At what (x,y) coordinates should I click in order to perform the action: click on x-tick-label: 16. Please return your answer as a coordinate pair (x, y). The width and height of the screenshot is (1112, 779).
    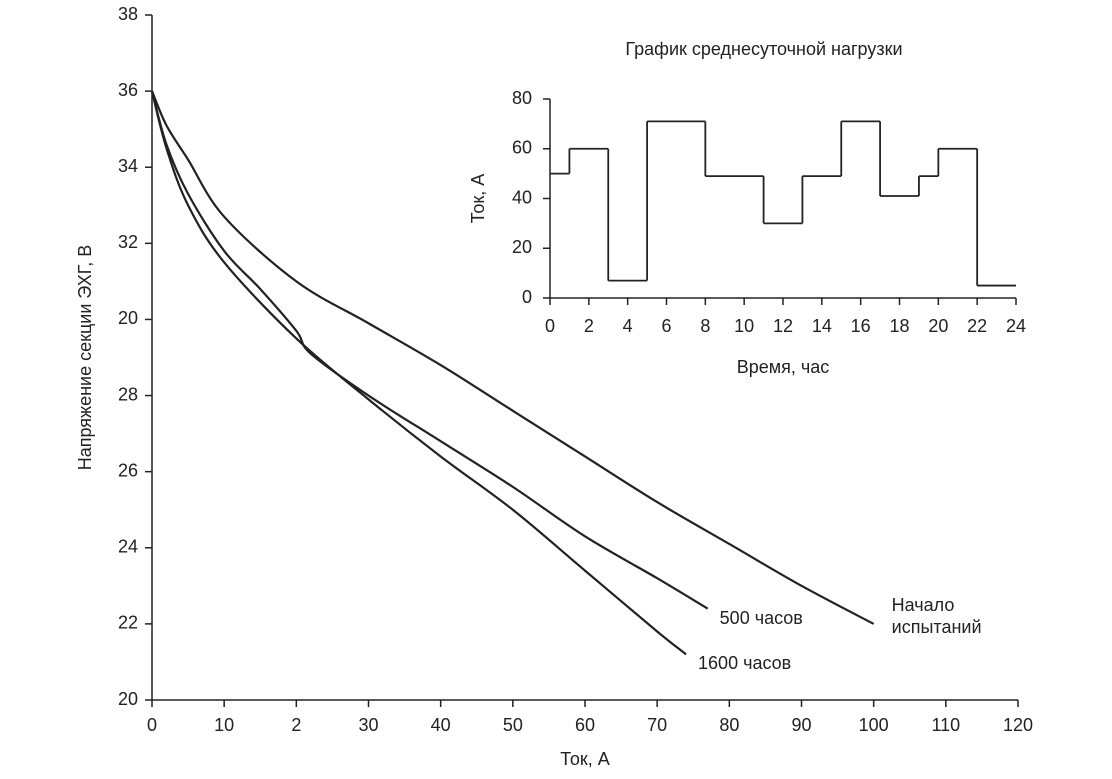
    Looking at the image, I should click on (861, 326).